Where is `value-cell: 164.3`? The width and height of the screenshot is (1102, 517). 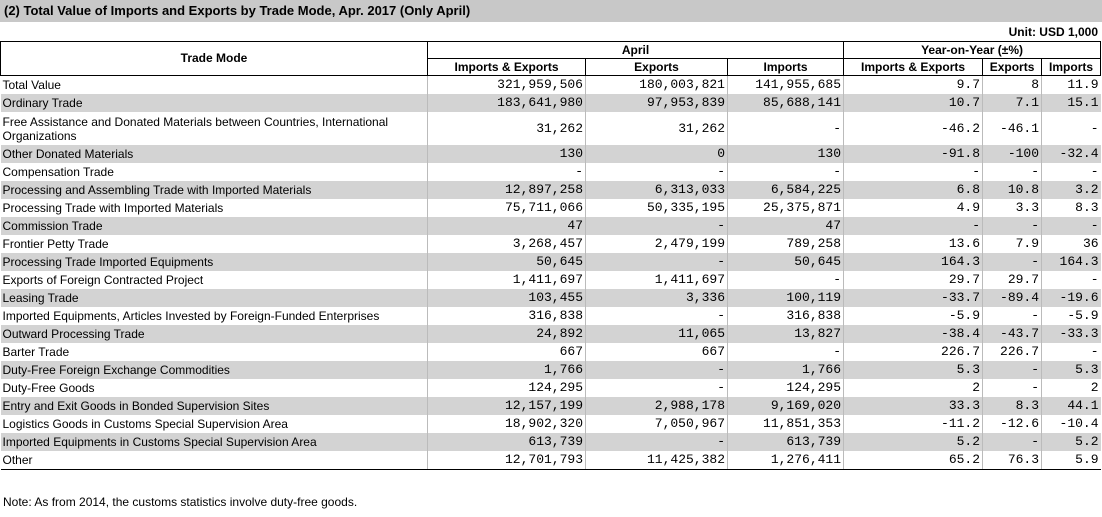 value-cell: 164.3 is located at coordinates (913, 262).